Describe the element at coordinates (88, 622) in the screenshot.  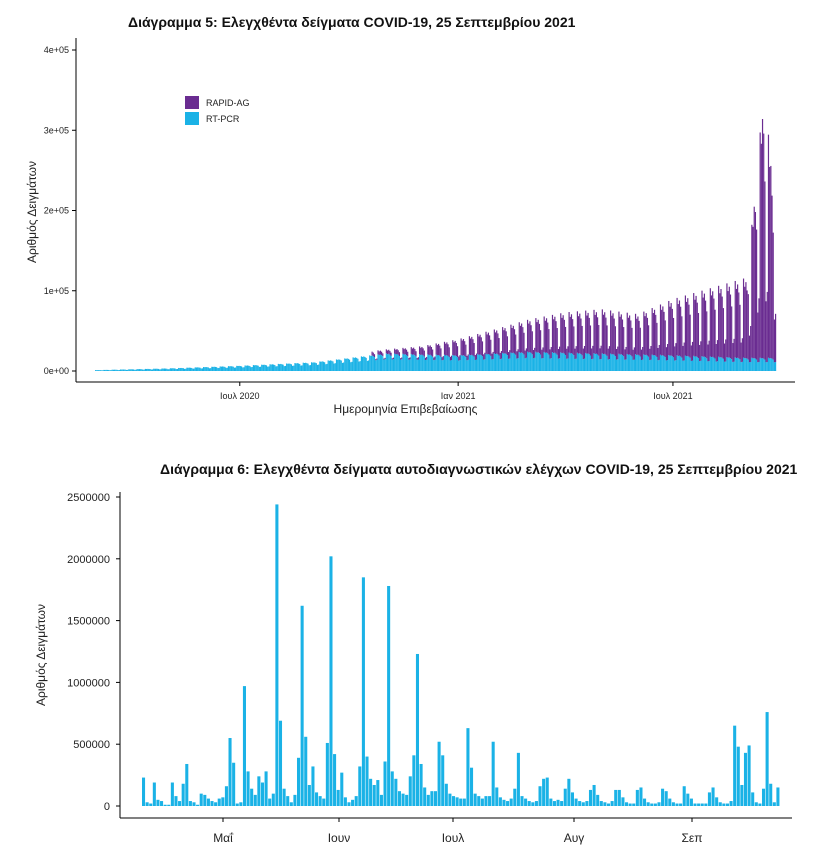
I see `chart6-y-tick-label: 1500000` at that location.